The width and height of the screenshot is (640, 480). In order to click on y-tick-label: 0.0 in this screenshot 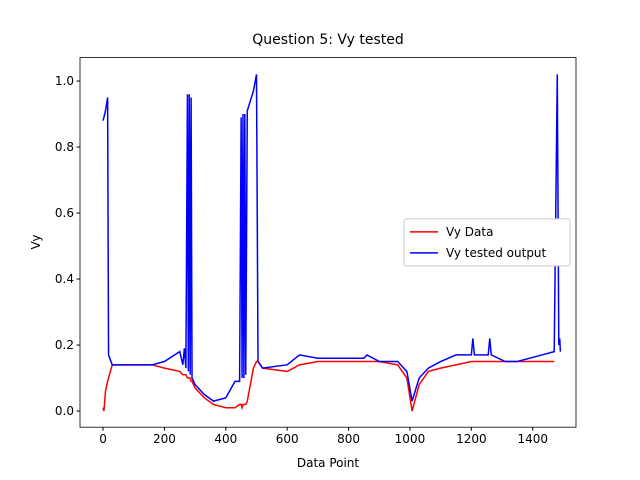, I will do `click(64, 411)`.